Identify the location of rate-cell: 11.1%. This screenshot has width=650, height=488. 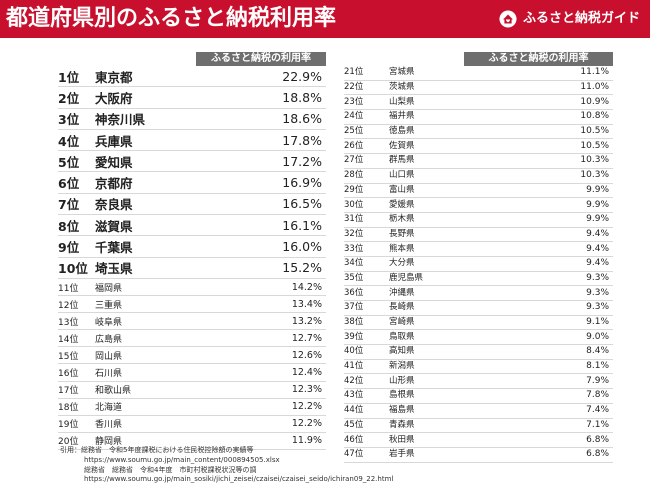
(538, 73).